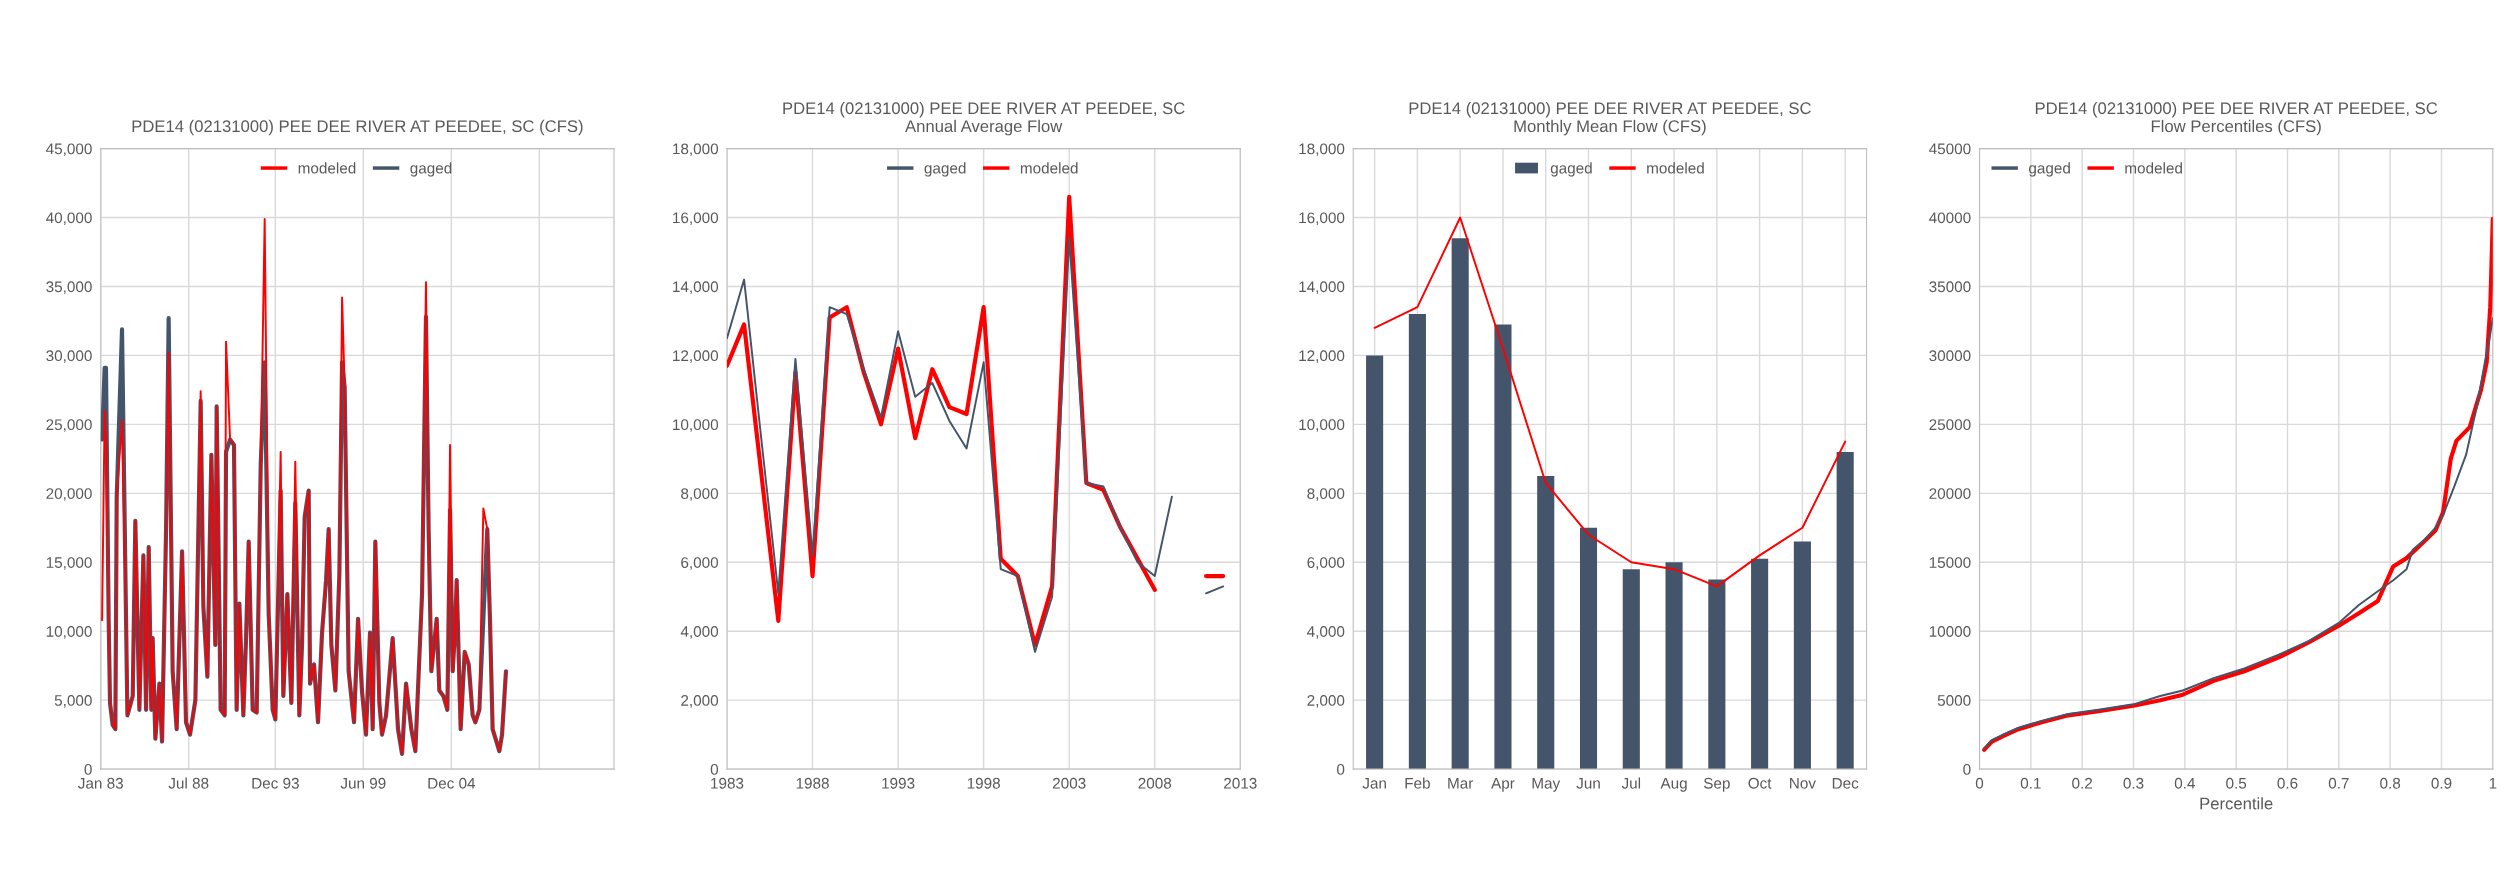  What do you see at coordinates (2441, 783) in the screenshot?
I see `x-tick-label: 0.9` at bounding box center [2441, 783].